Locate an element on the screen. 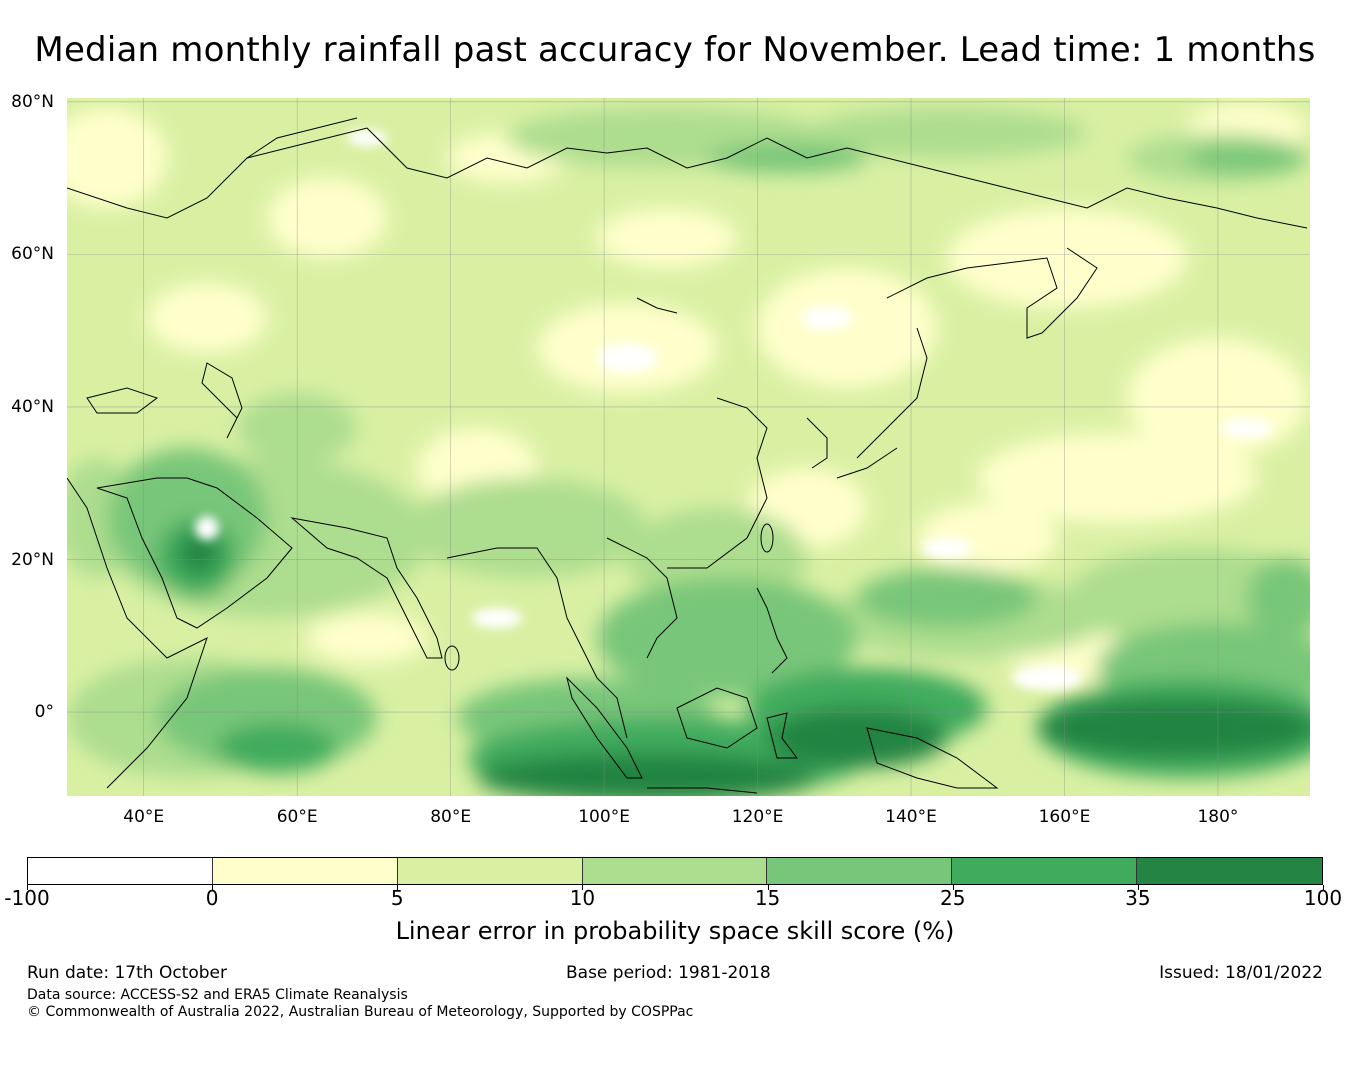 The height and width of the screenshot is (1065, 1350). lat-label: 80°N is located at coordinates (32, 101).